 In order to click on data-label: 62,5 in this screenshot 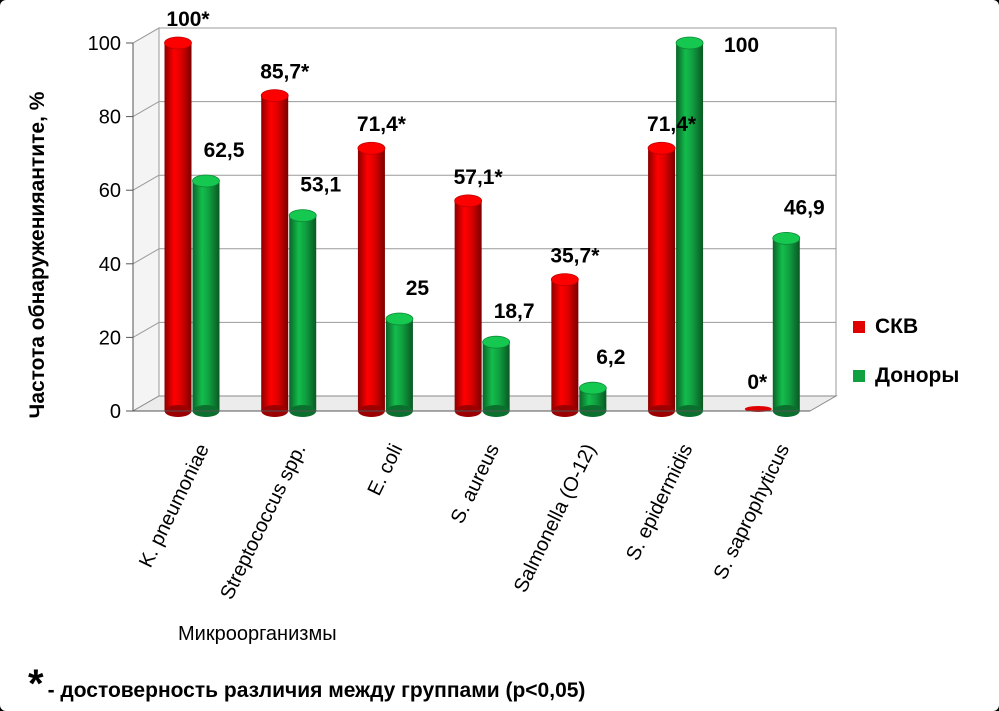, I will do `click(224, 150)`.